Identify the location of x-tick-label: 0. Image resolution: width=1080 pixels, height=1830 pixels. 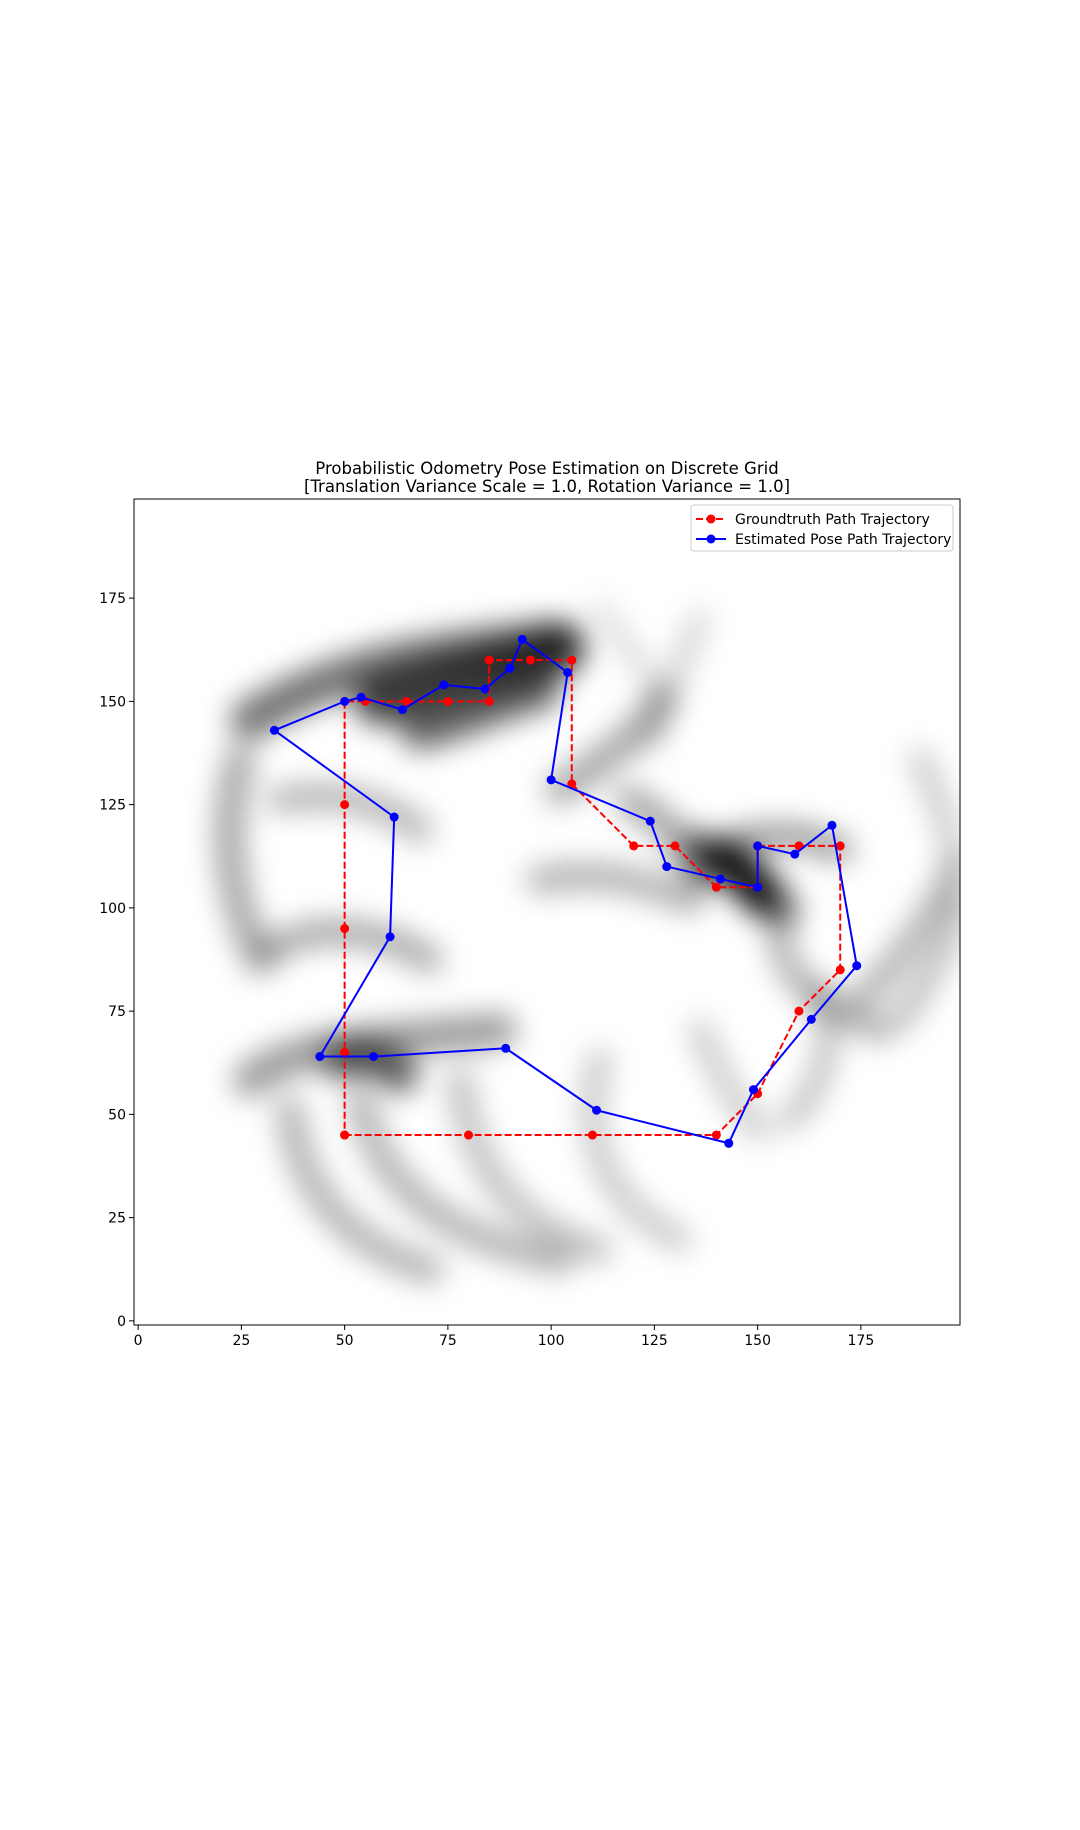
(138, 1341).